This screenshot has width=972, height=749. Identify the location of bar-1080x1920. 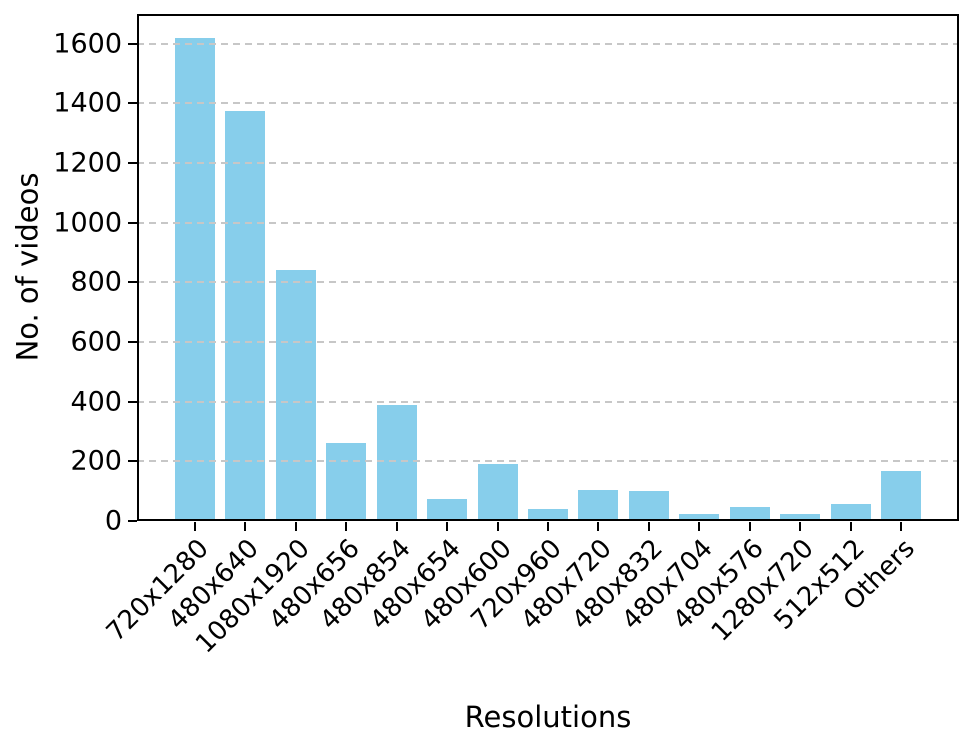
(295, 395).